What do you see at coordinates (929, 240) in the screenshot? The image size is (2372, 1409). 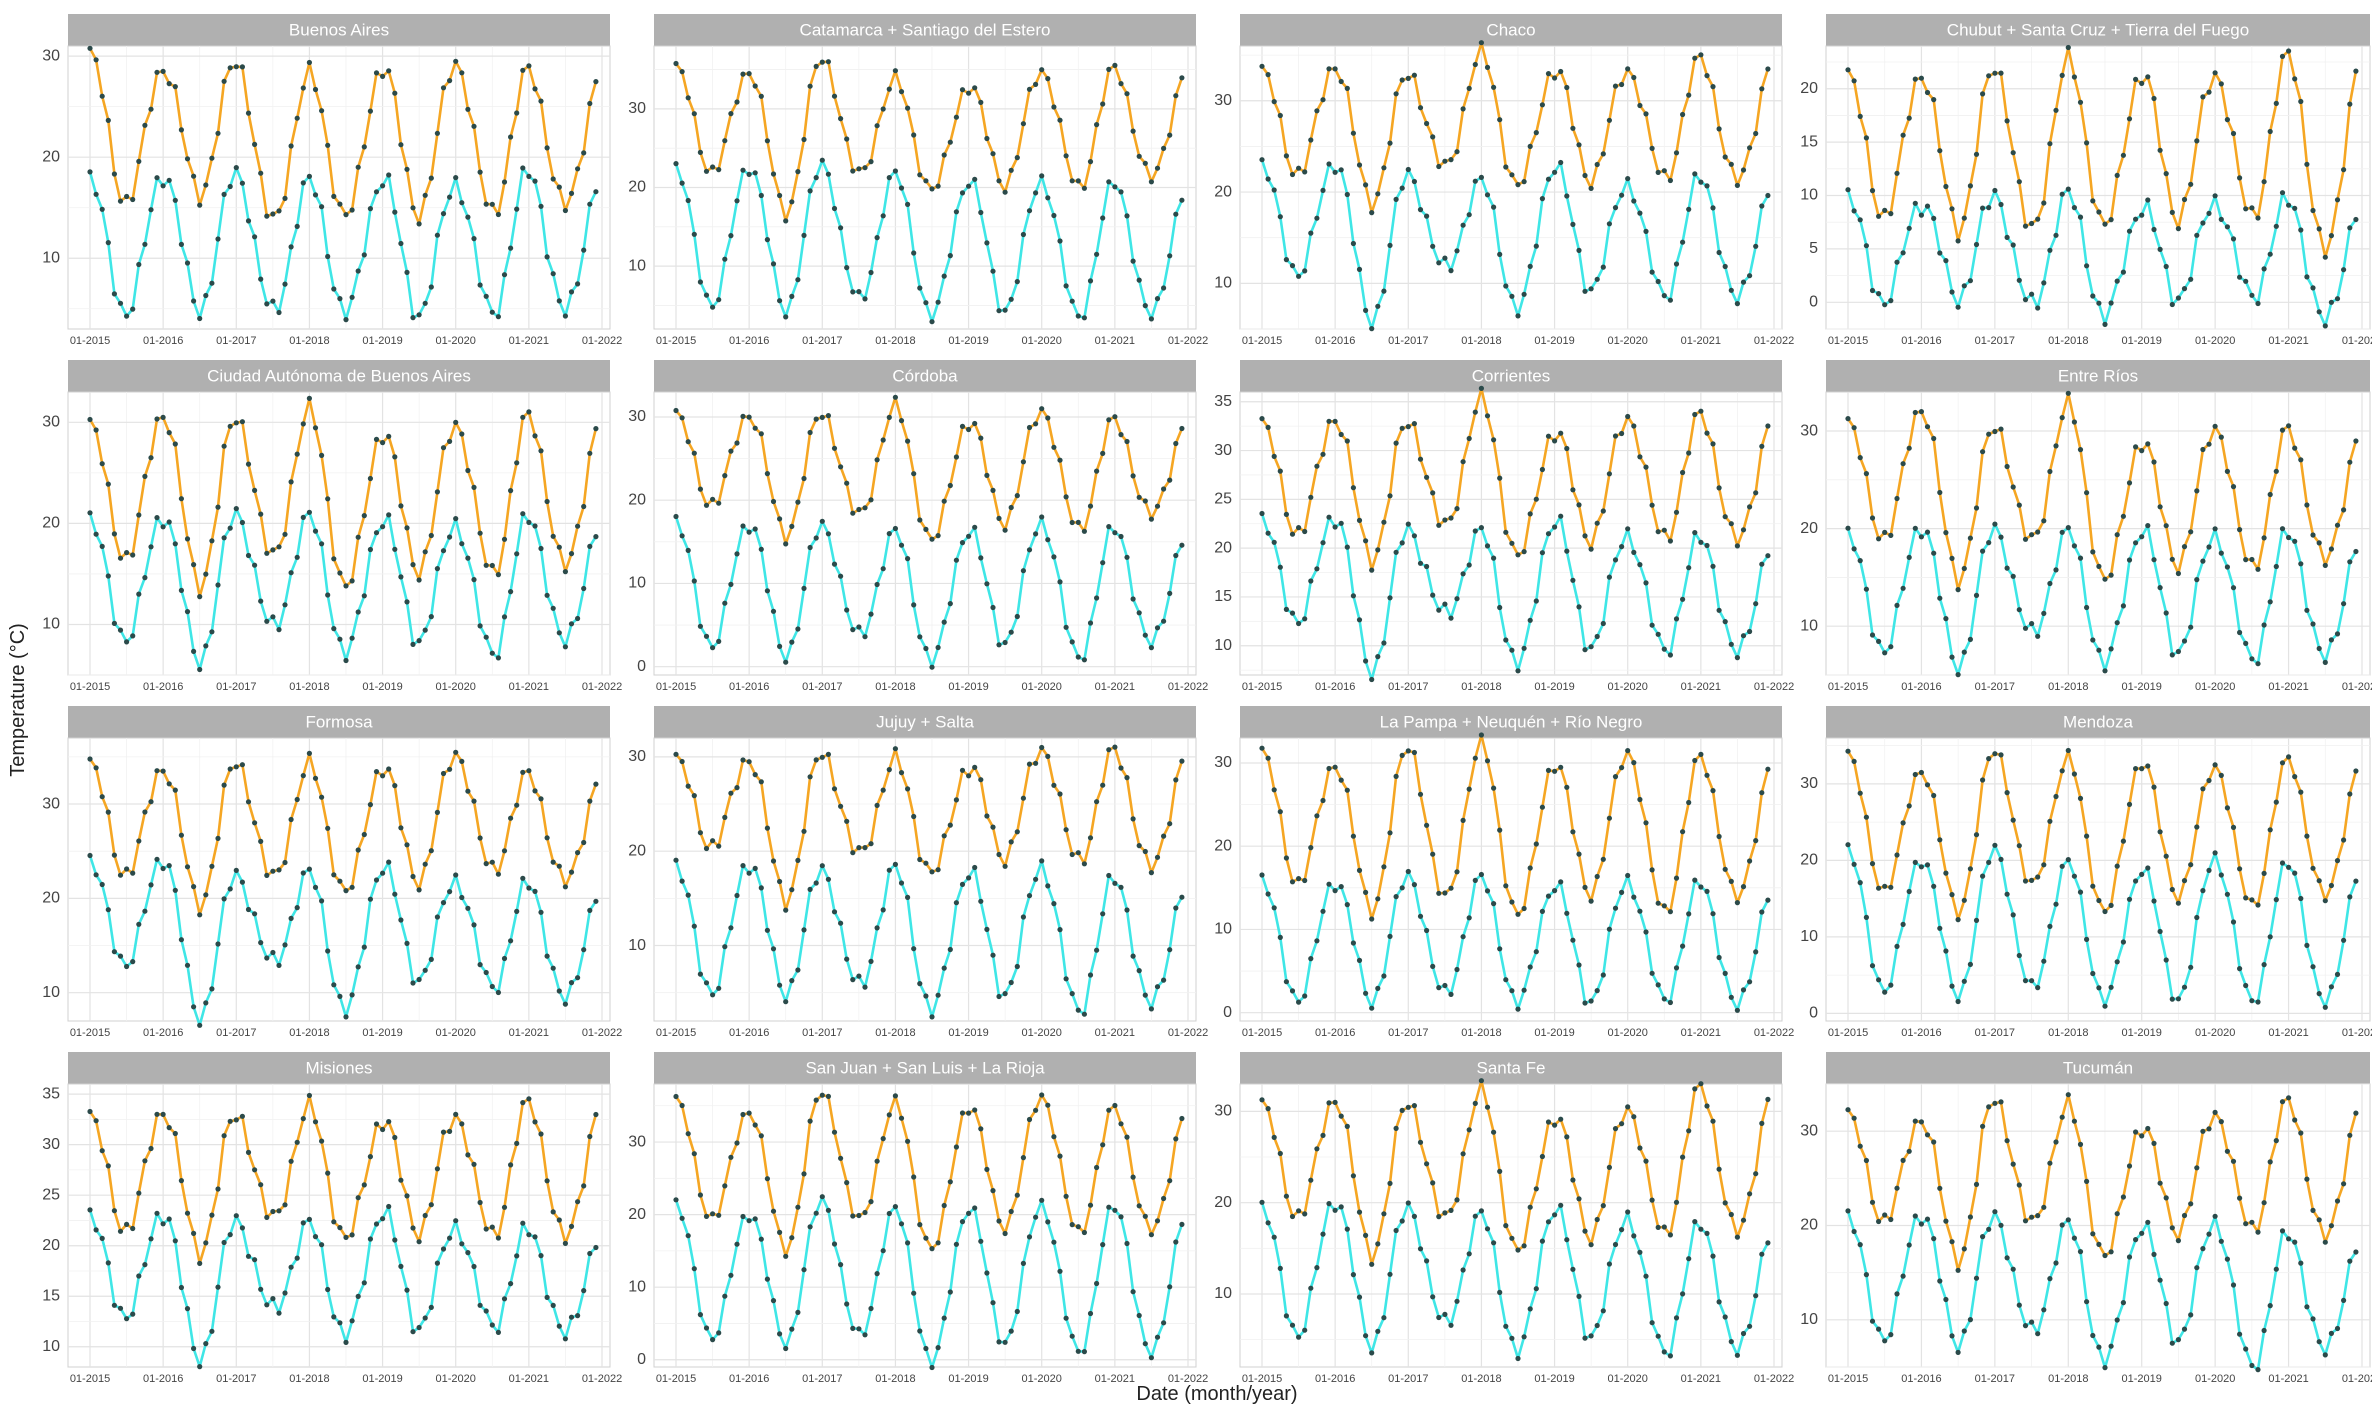 I see `min-temperature-line` at bounding box center [929, 240].